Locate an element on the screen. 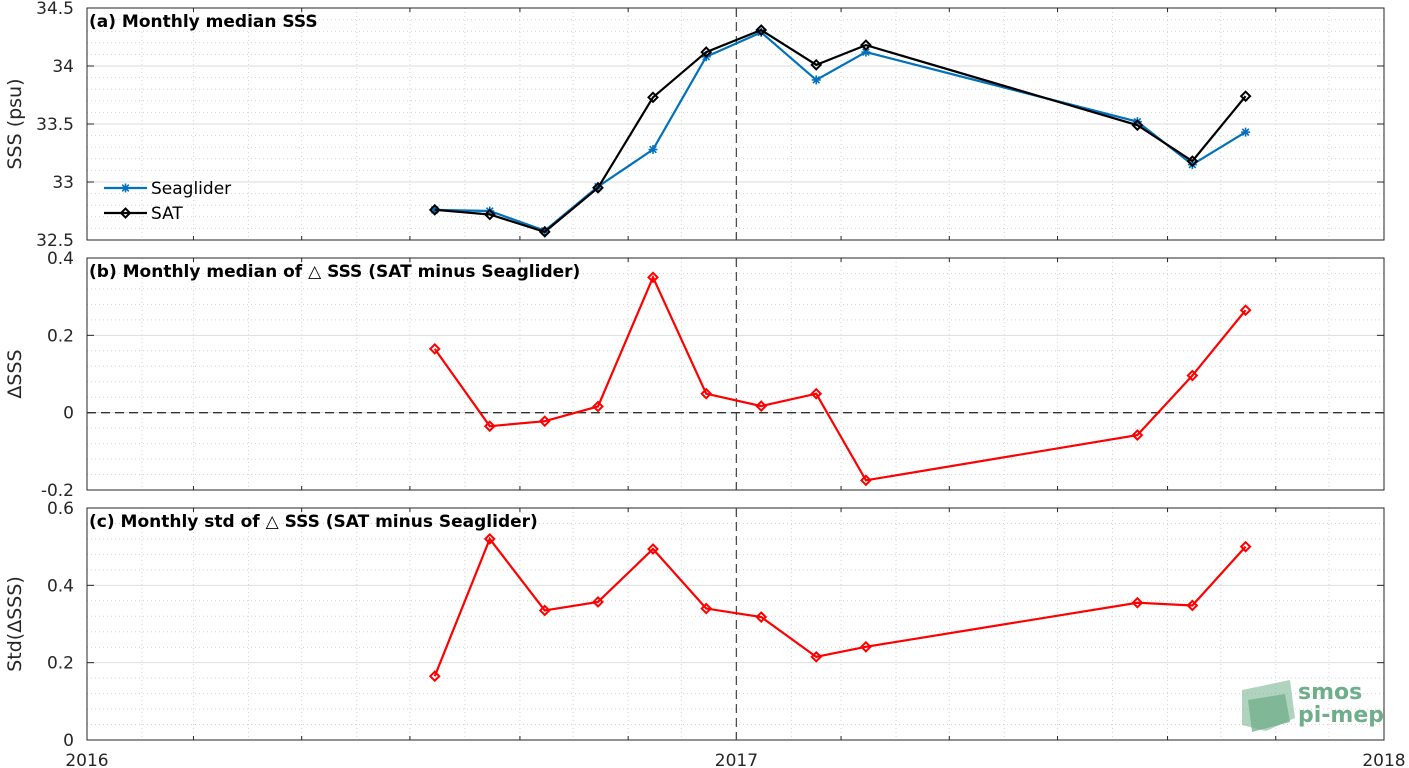  logo-text-pi-mep: pi-mep is located at coordinates (1341, 715).